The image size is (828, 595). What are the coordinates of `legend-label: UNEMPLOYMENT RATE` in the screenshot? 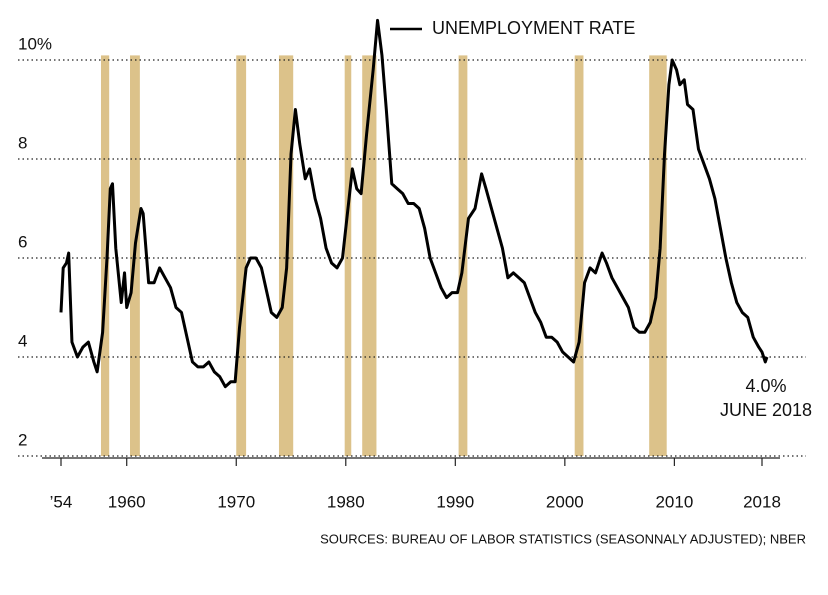 It's located at (533, 28).